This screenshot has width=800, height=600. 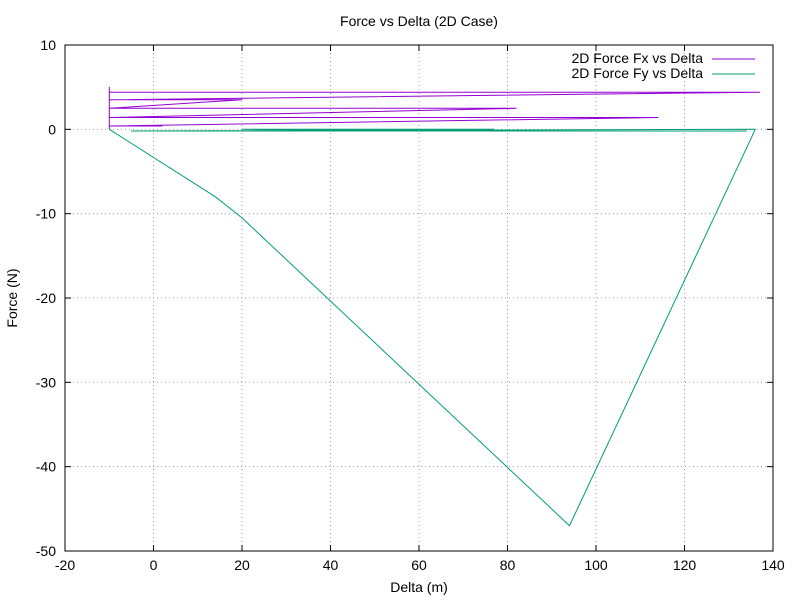 What do you see at coordinates (46, 214) in the screenshot?
I see `y-tick-label: -10` at bounding box center [46, 214].